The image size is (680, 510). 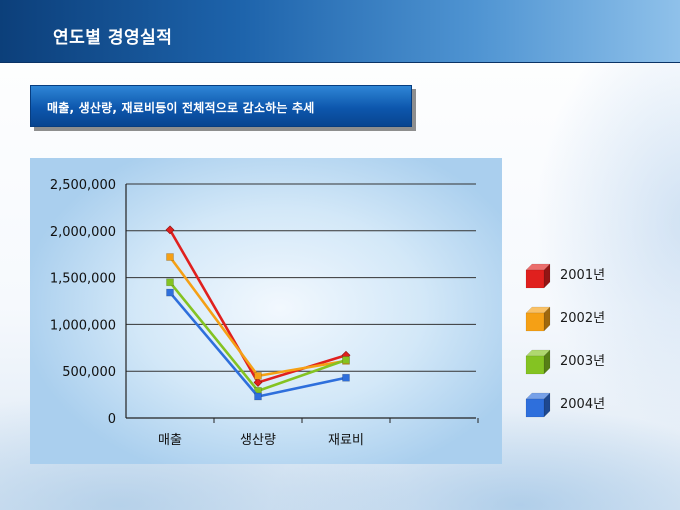 I want to click on series-line, so click(x=257, y=306).